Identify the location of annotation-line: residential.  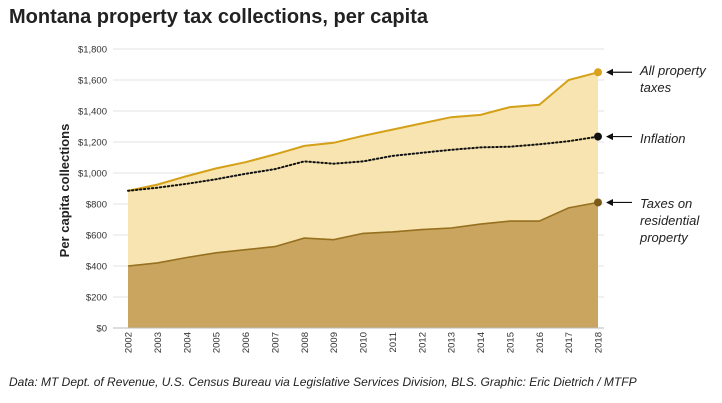
(670, 220).